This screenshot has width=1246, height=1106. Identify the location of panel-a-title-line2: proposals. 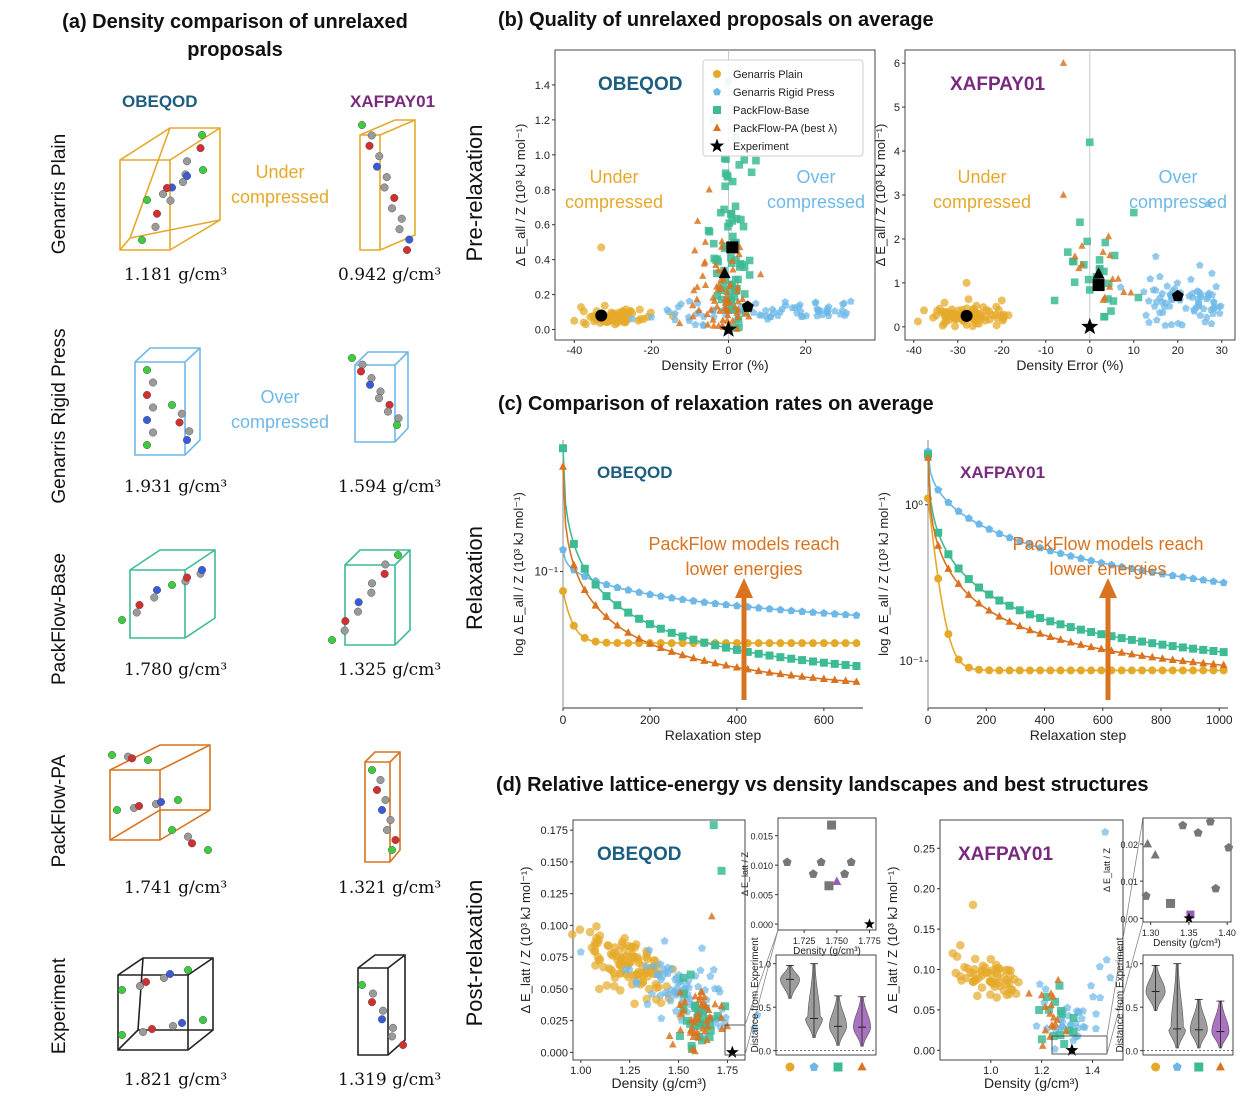
(235, 50).